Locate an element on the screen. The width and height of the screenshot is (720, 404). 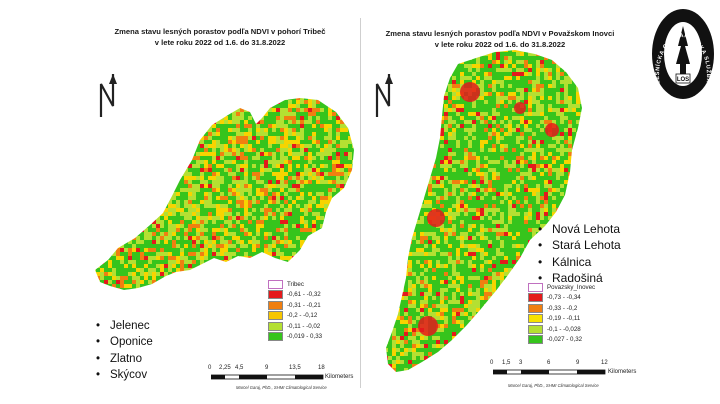
legend-class: -0,73 - -0,34 is located at coordinates (561, 298).